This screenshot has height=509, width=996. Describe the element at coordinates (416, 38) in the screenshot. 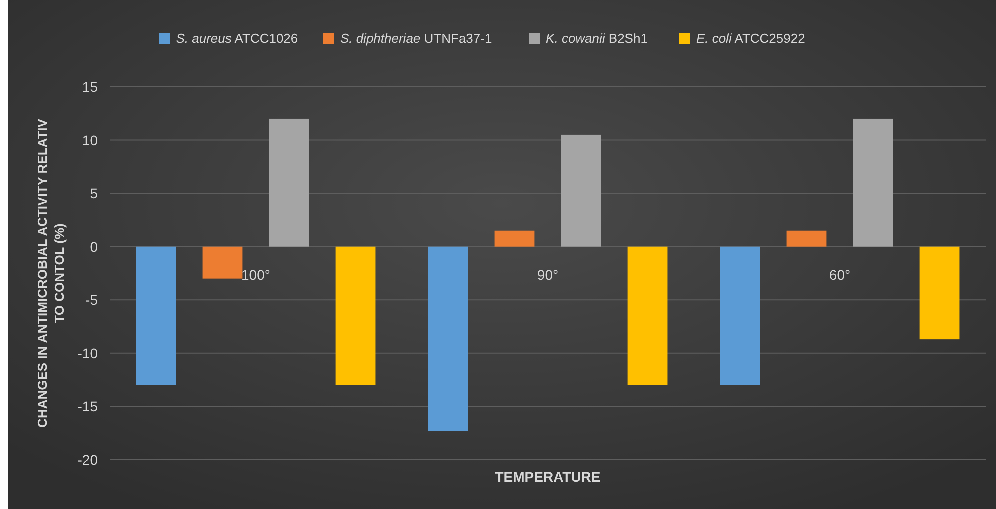

I see `legend-label: S. diphtheriae UTNFa37-1` at that location.